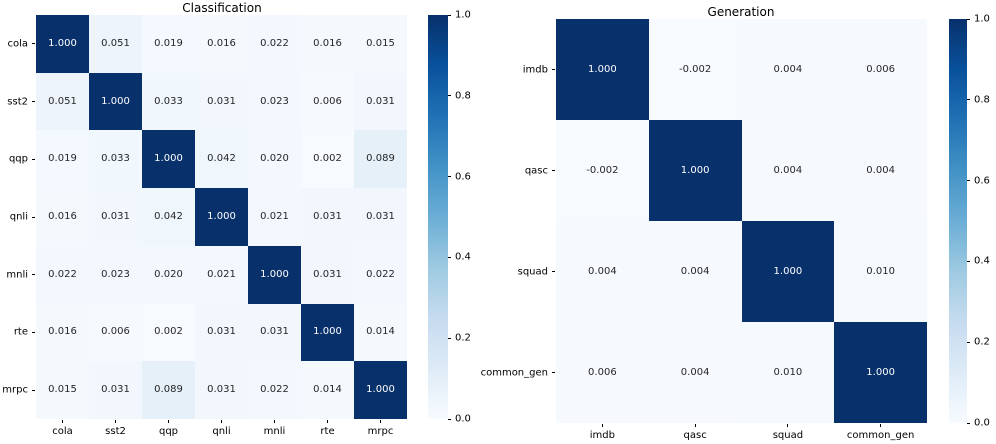  What do you see at coordinates (602, 435) in the screenshot?
I see `x-tick-label: imdb` at bounding box center [602, 435].